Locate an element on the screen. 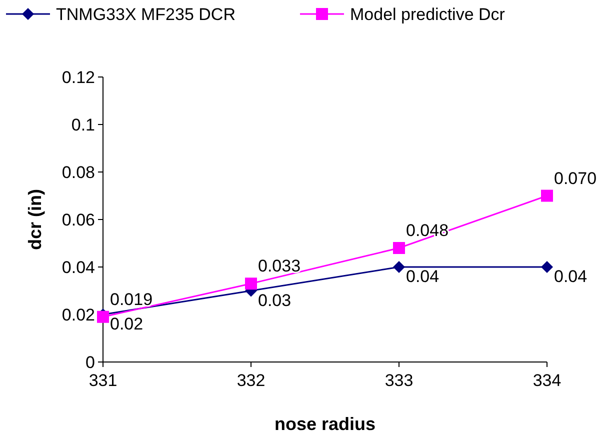 This screenshot has width=597, height=444. x-tick-label: 333 is located at coordinates (399, 380).